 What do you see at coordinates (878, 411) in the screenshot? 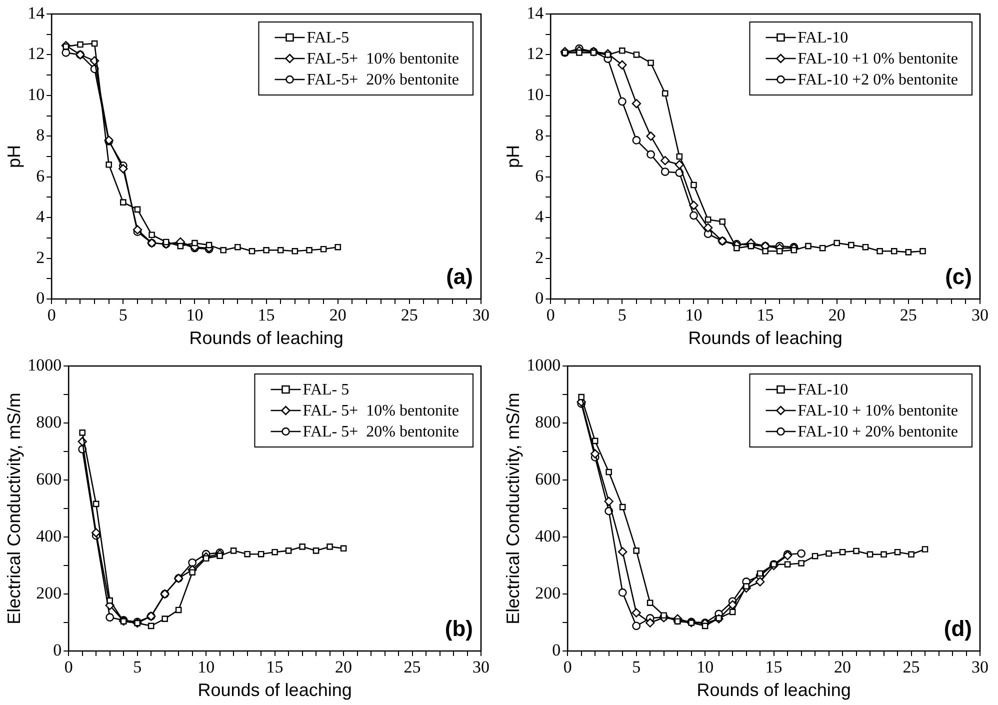
I see `legend-label: FAL-10 + 10% bentonite` at bounding box center [878, 411].